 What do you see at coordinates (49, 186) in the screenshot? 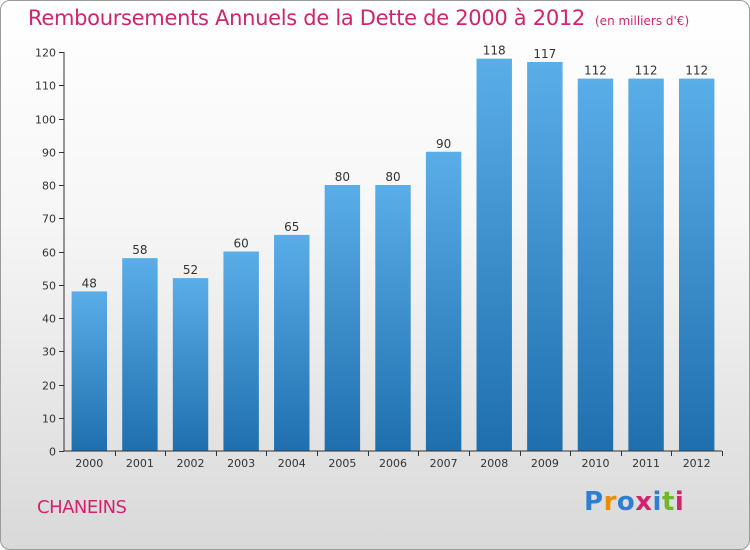
I see `y-tick-label: 80` at bounding box center [49, 186].